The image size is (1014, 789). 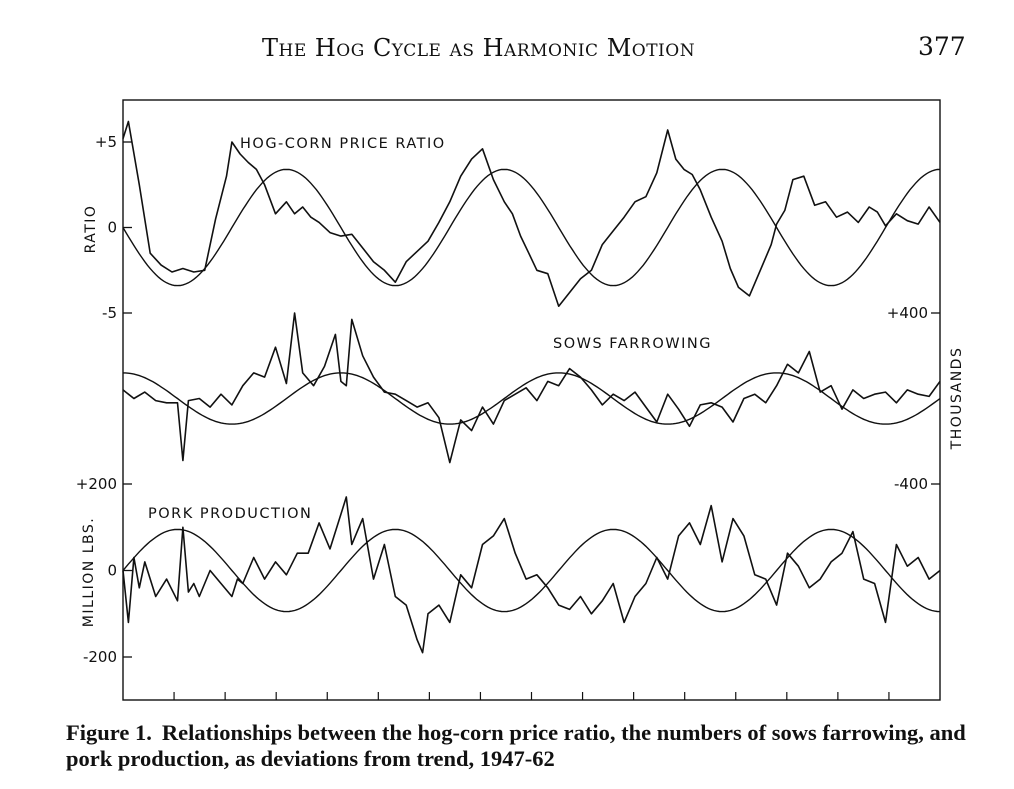 I want to click on pork-production-ticks: +200 0 -200, so click(x=104, y=570).